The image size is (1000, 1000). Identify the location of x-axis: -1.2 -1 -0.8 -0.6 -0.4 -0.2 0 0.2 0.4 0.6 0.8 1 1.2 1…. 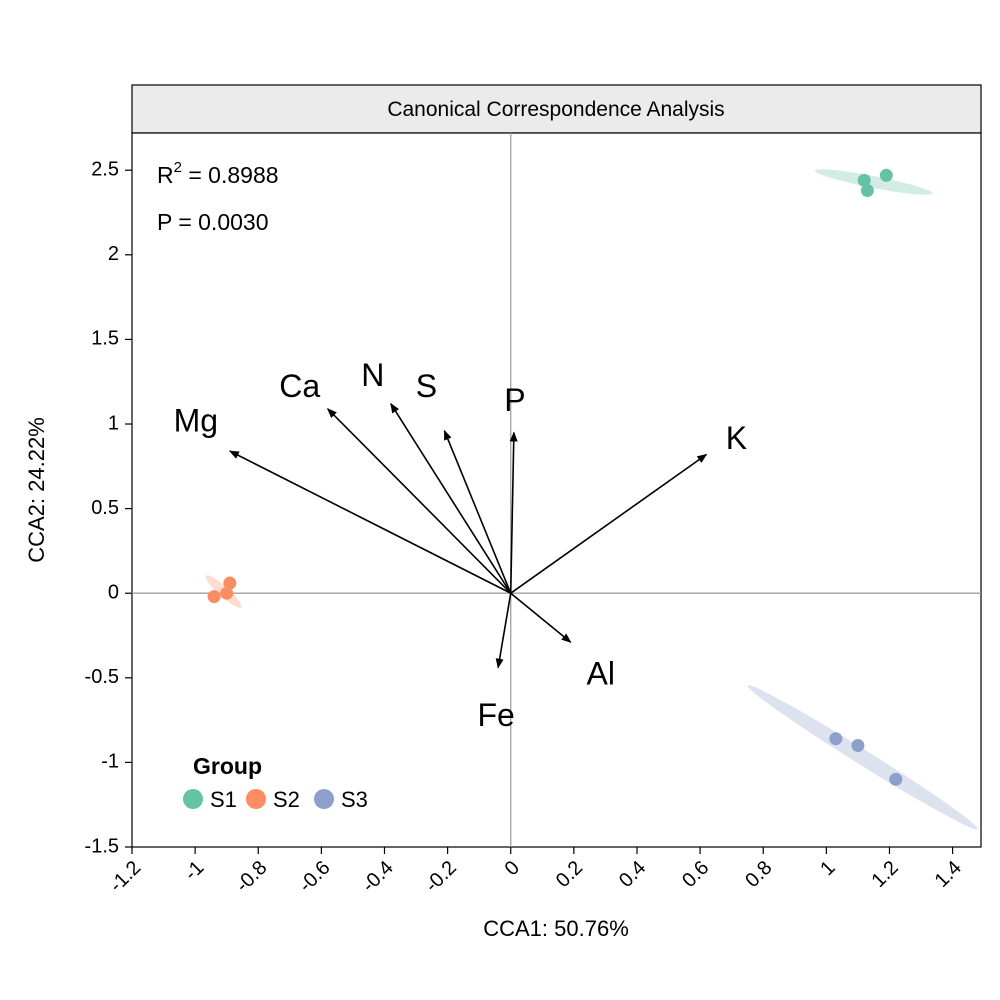
(535, 872).